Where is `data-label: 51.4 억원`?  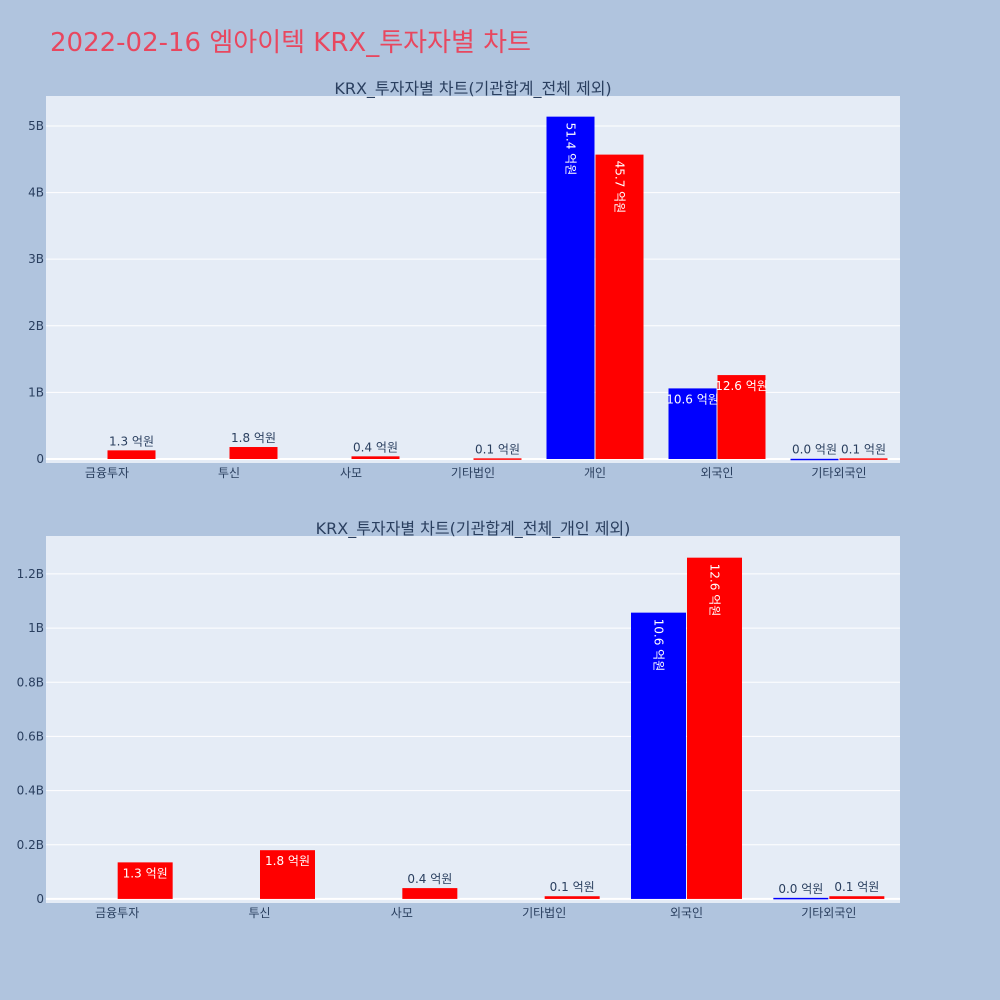 data-label: 51.4 억원 is located at coordinates (571, 149).